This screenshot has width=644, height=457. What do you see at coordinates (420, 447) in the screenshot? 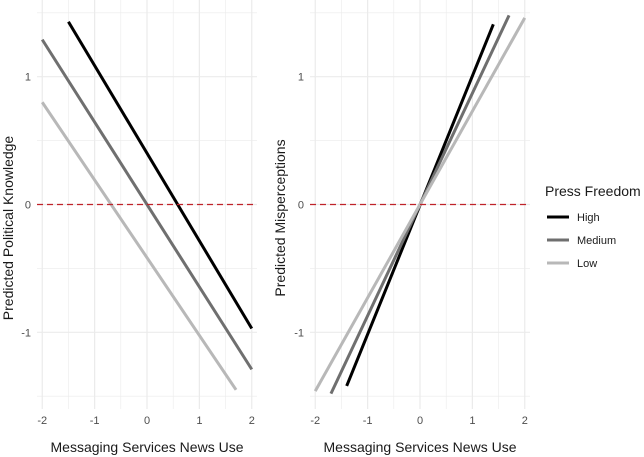
I see `right-x-axis-title: Messaging Services News Use` at bounding box center [420, 447].